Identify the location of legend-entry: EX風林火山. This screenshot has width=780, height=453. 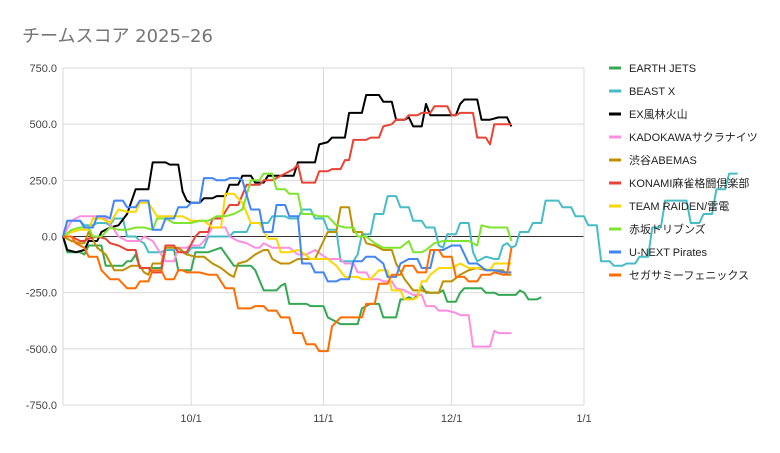
(658, 114).